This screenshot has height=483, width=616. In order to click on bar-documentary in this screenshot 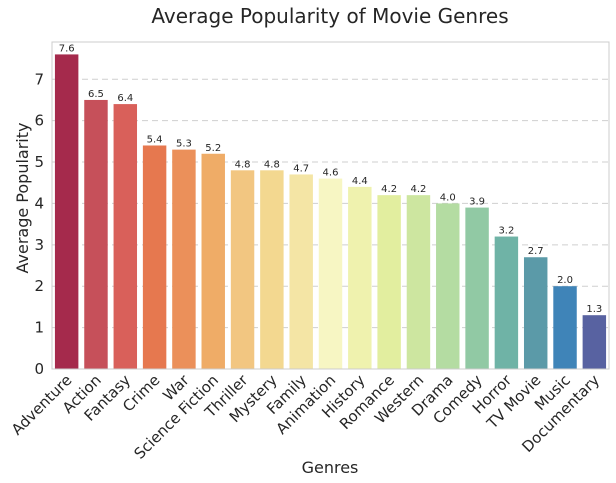, I will do `click(594, 342)`.